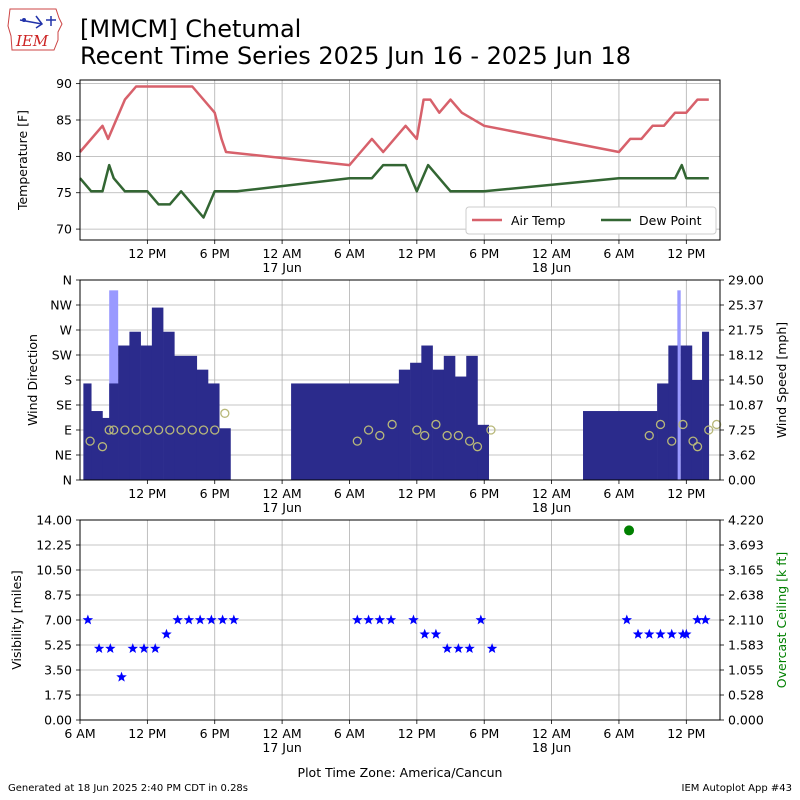 This screenshot has width=800, height=800. Describe the element at coordinates (281, 267) in the screenshot. I see `temp-x-tick-sublabel: 17 Jun` at that location.